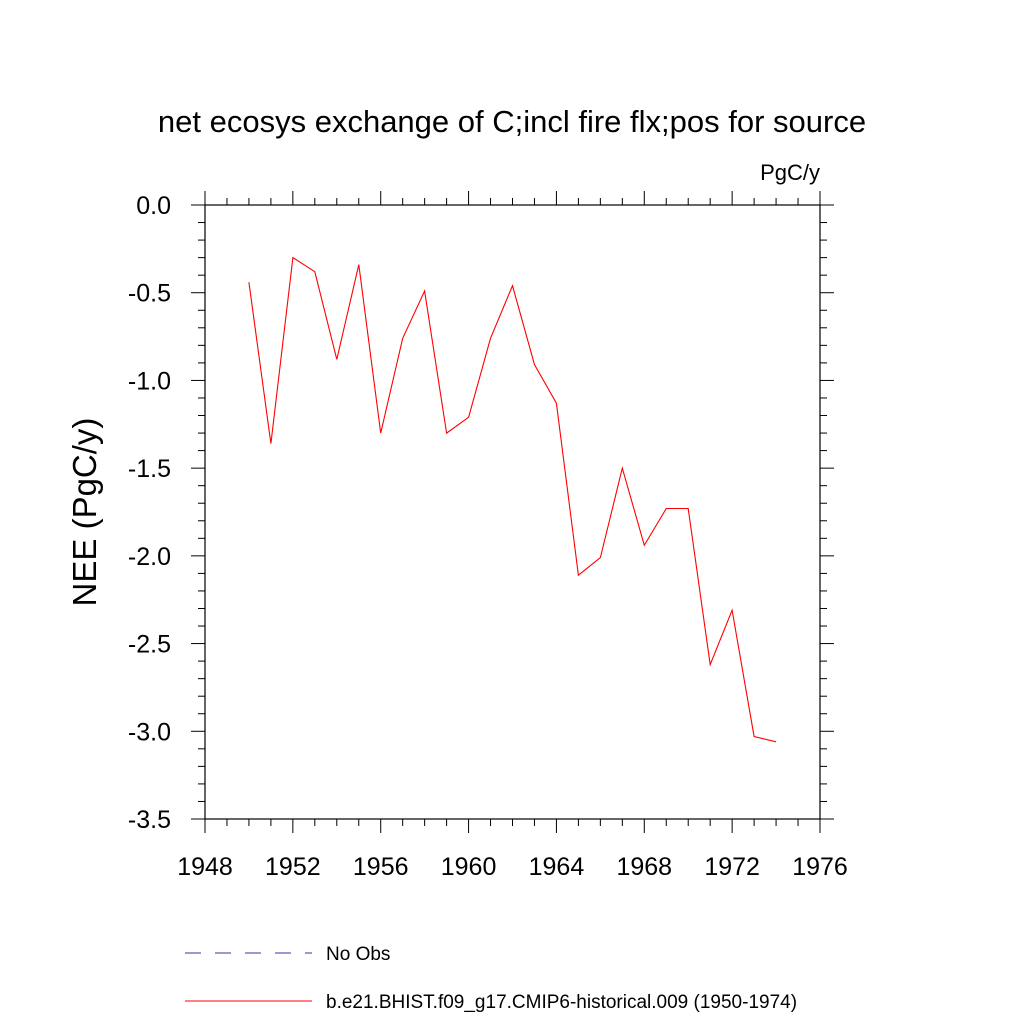 Image resolution: width=1024 pixels, height=1024 pixels. I want to click on y-axis-label: NEE (PgC/y), so click(84, 512).